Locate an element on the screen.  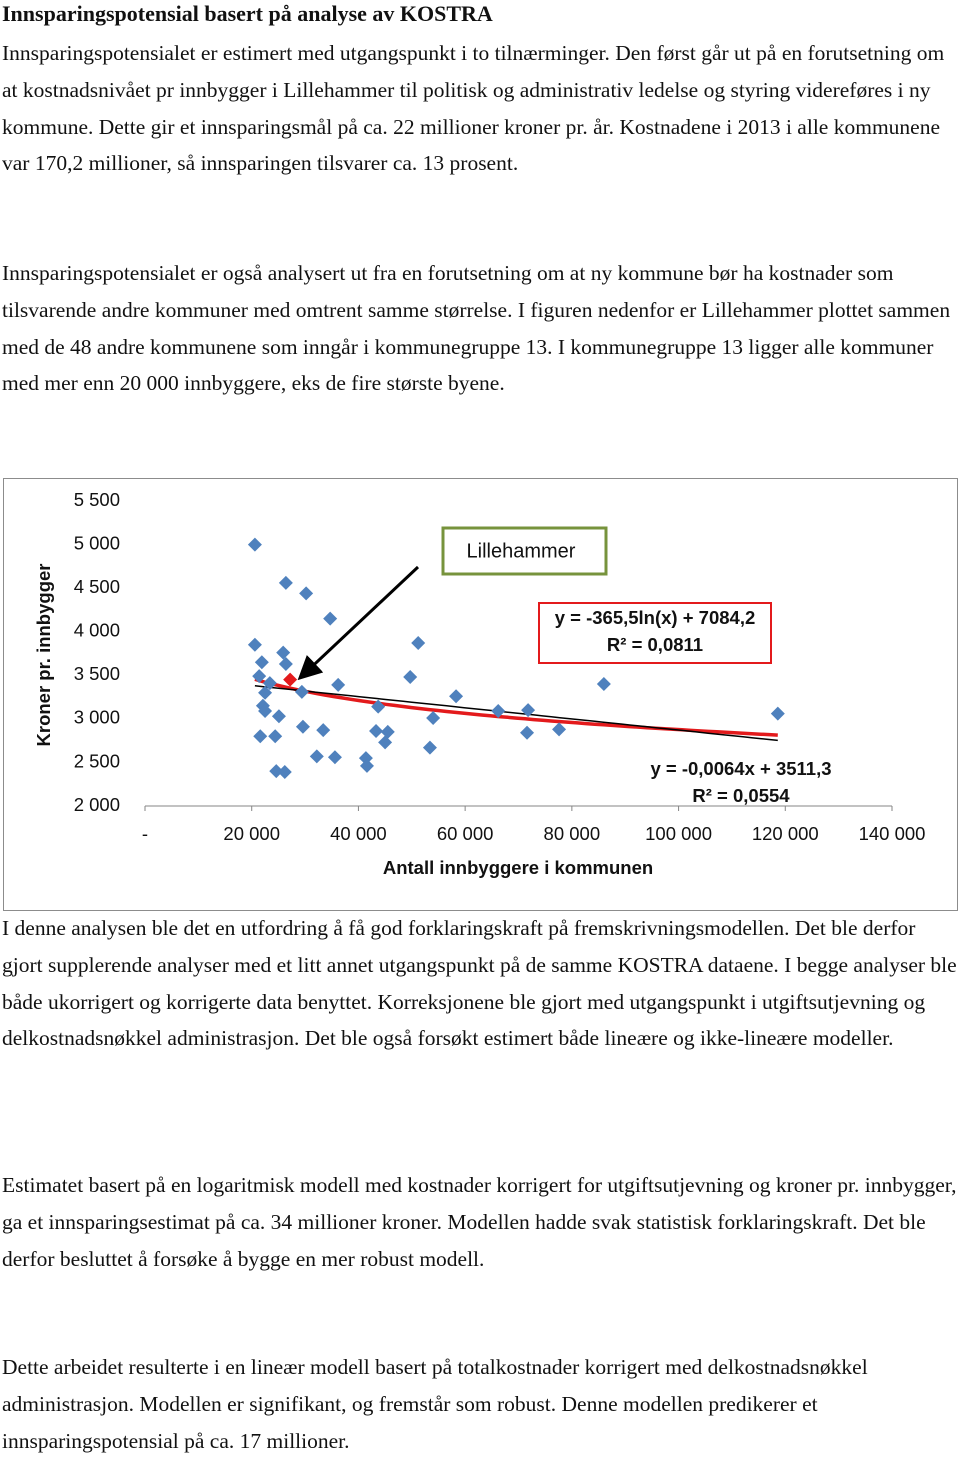
trendline-equation: y = -0,0064x + 3511,3 is located at coordinates (740, 768).